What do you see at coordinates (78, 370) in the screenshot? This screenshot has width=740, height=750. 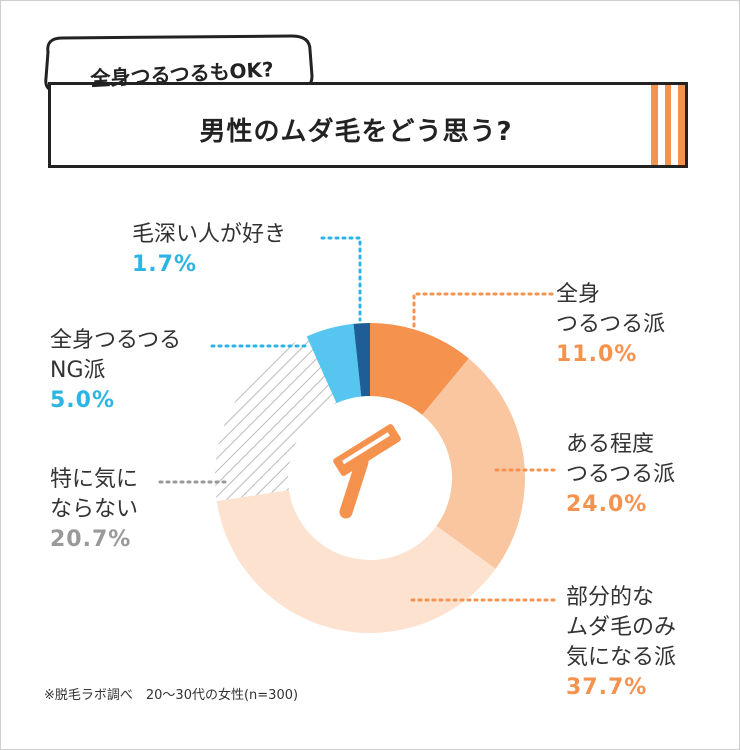 I see `label-line: NG派` at bounding box center [78, 370].